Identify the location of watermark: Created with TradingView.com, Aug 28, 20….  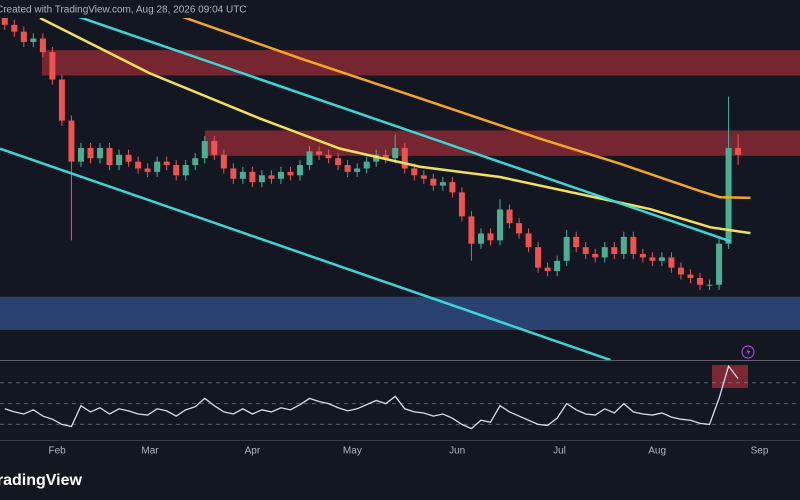
(123, 10).